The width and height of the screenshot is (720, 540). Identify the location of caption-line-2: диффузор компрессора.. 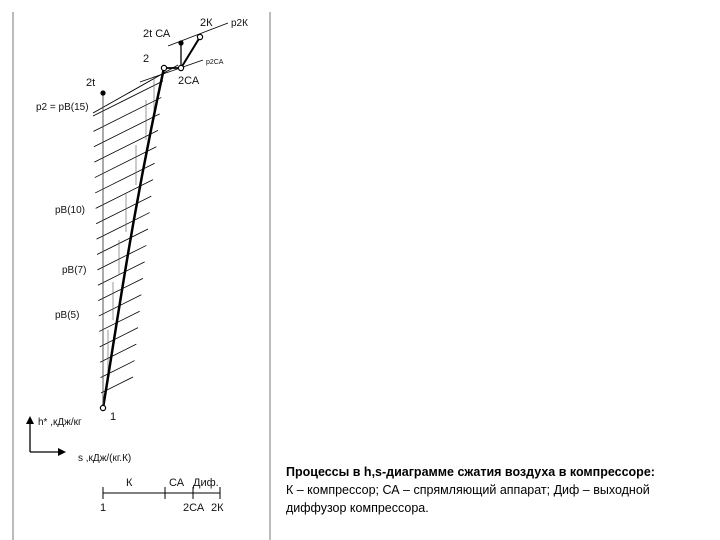
(357, 508).